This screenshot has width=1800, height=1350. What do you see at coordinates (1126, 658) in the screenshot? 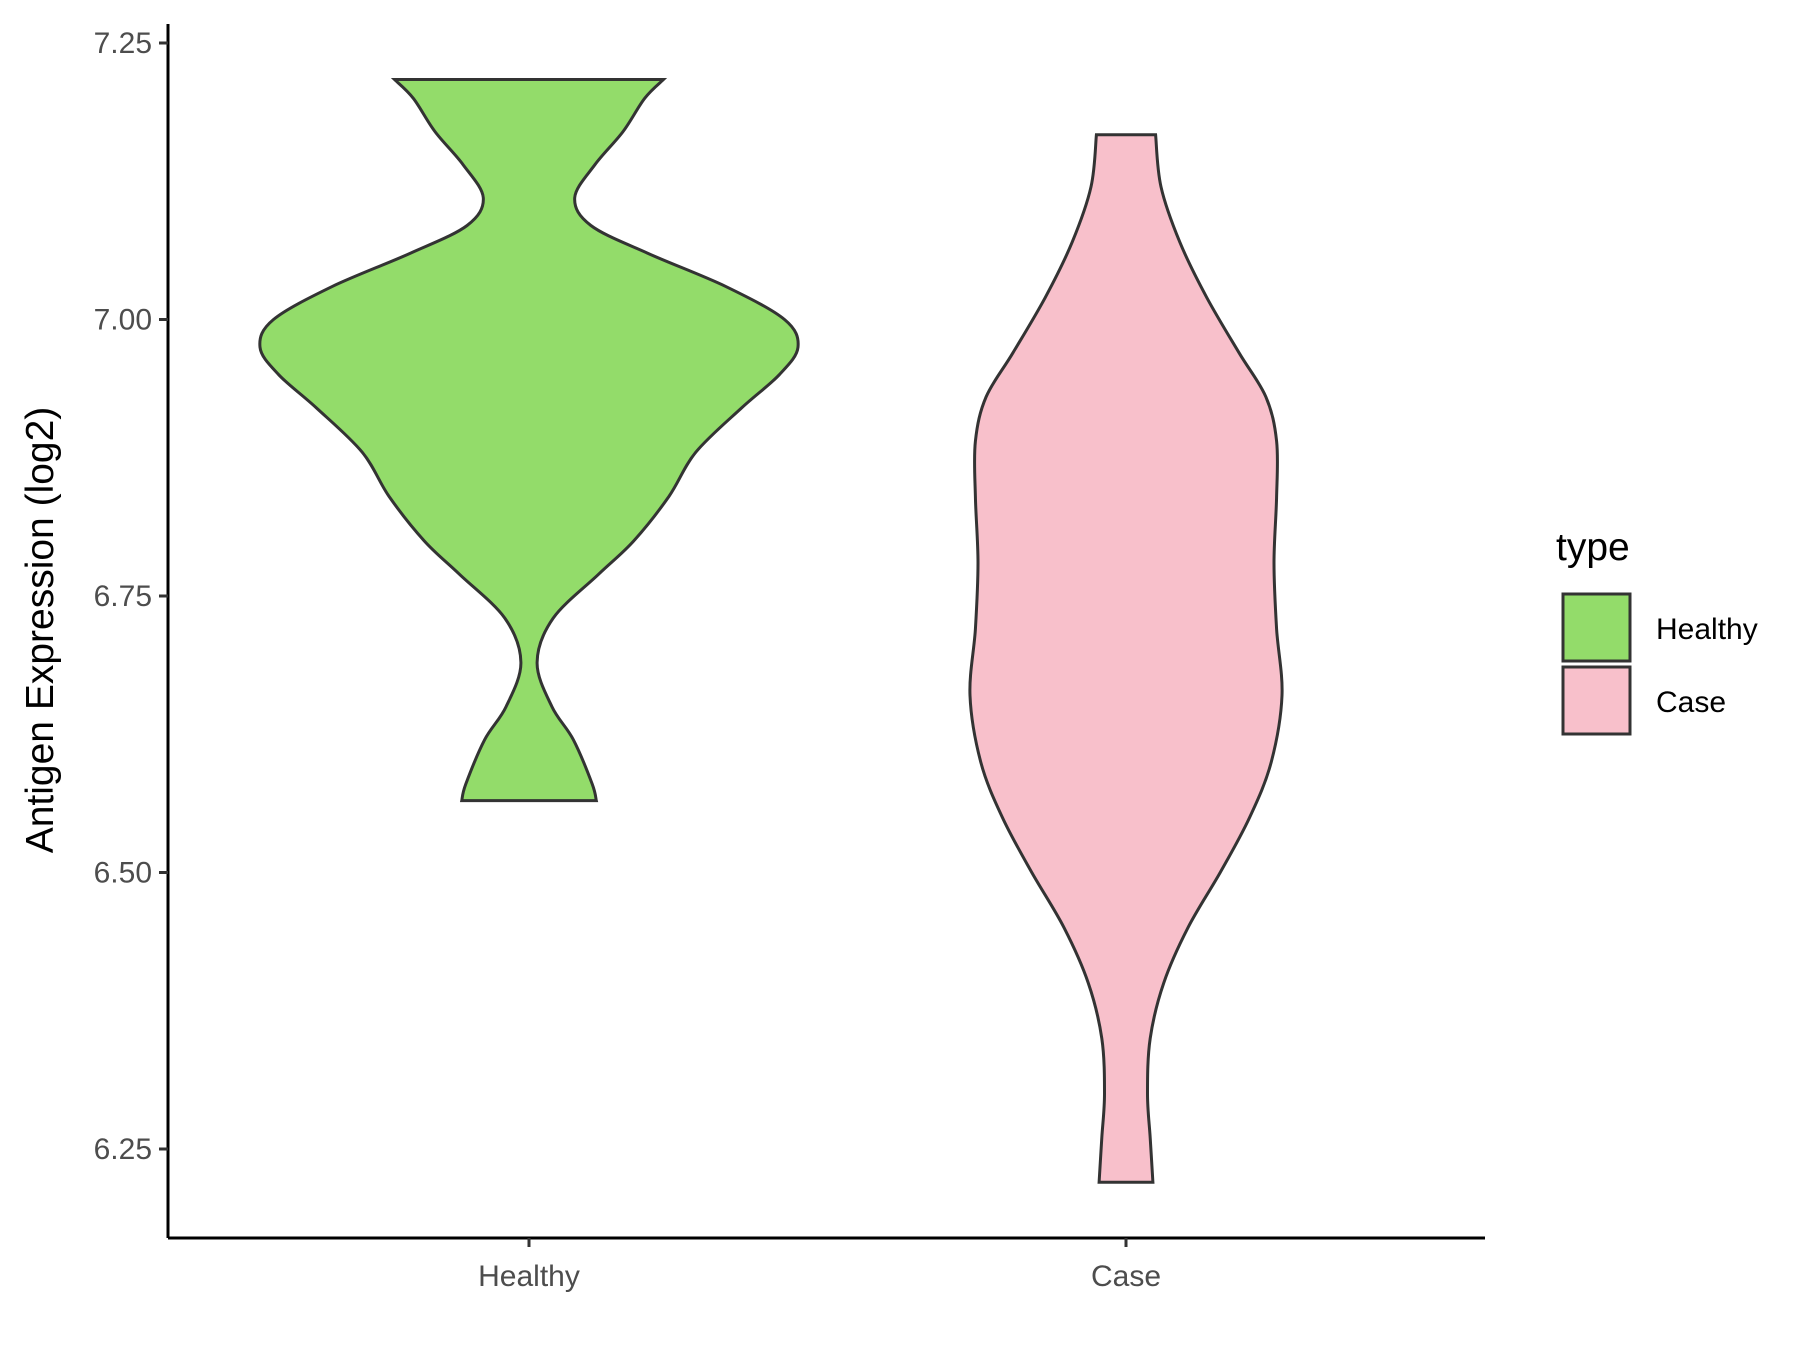
I see `violin-case` at bounding box center [1126, 658].